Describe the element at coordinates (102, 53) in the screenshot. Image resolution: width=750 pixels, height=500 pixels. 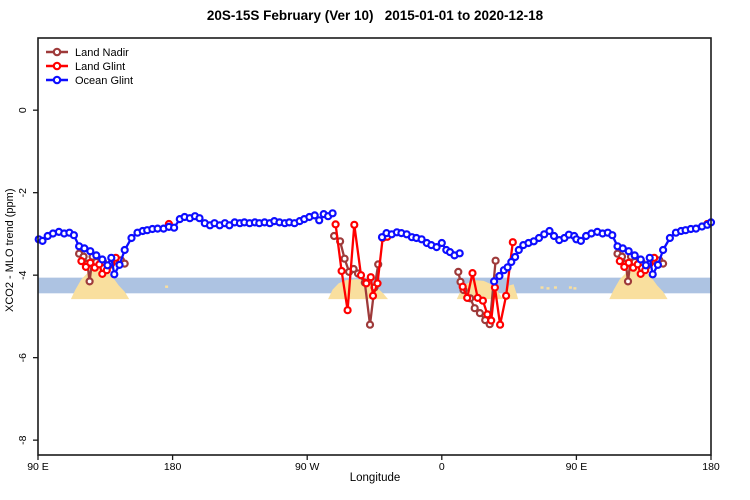
I see `legend-label-land-nadir: Land Nadir` at that location.